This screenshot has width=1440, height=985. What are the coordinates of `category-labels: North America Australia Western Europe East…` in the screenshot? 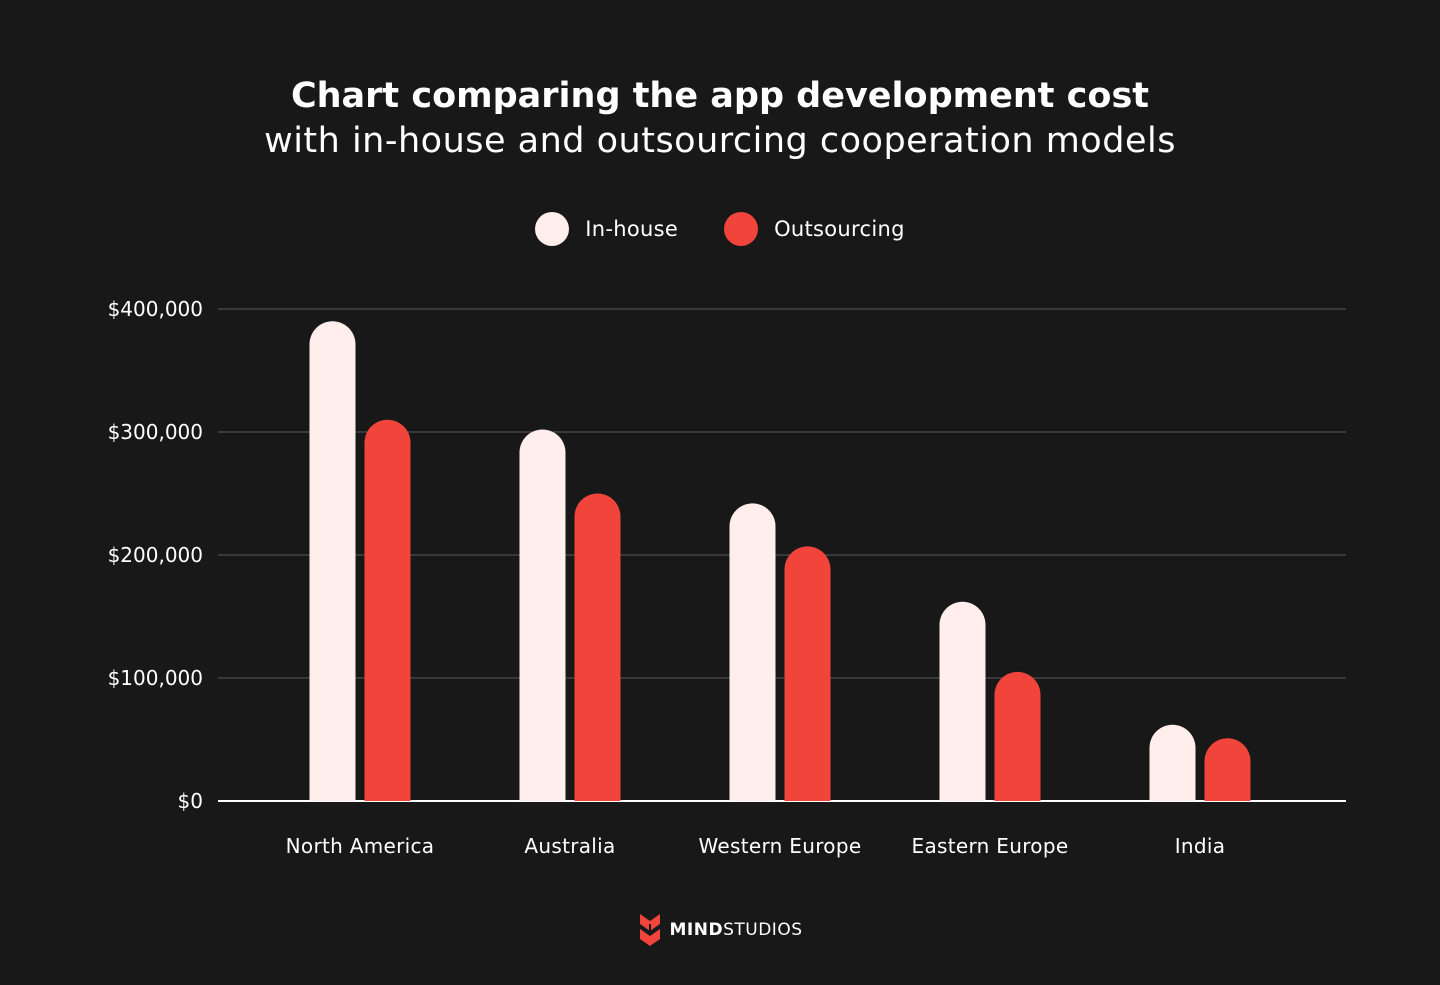 It's located at (756, 846).